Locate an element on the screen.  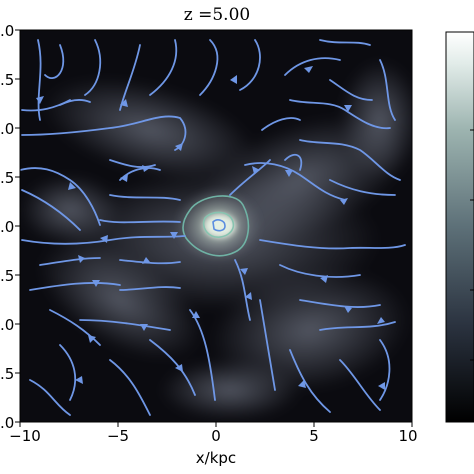
y-tick-labels: .0 .5 .0 .5 .0 .5 .0 .5 .0 is located at coordinates (7, 227).